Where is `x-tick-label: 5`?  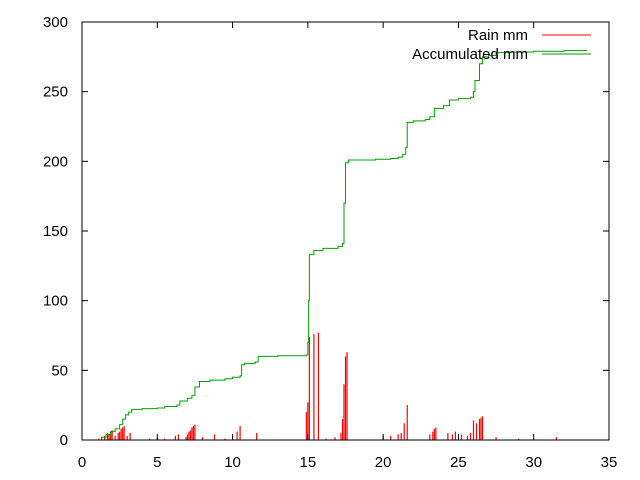 x-tick-label: 5 is located at coordinates (157, 462).